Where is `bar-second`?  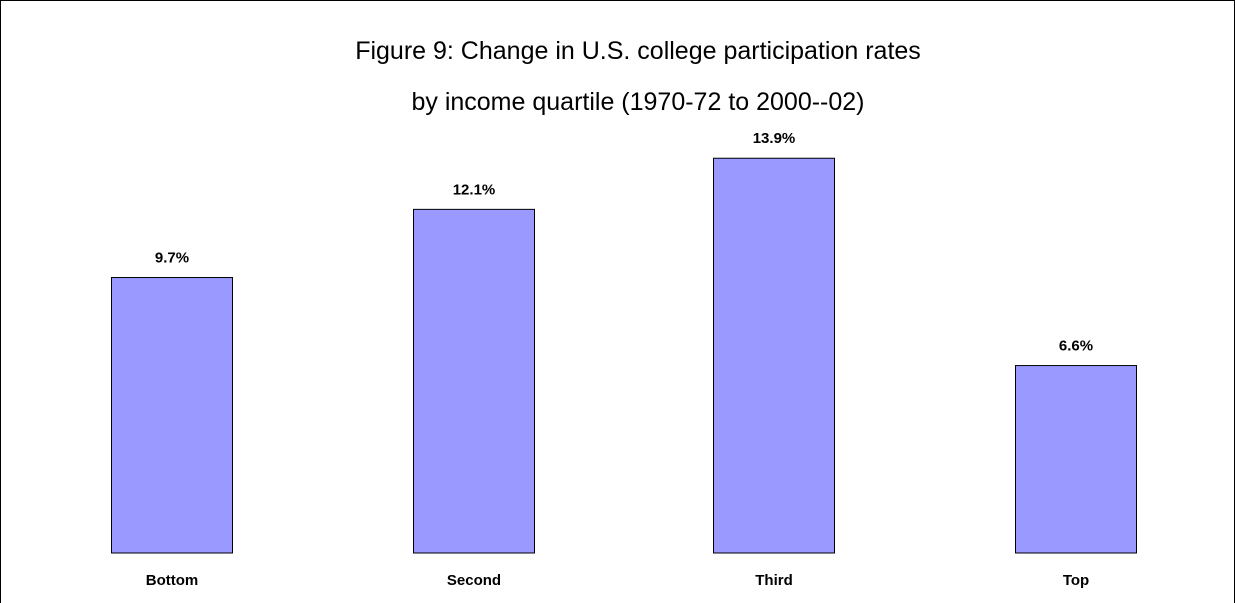 bar-second is located at coordinates (474, 381).